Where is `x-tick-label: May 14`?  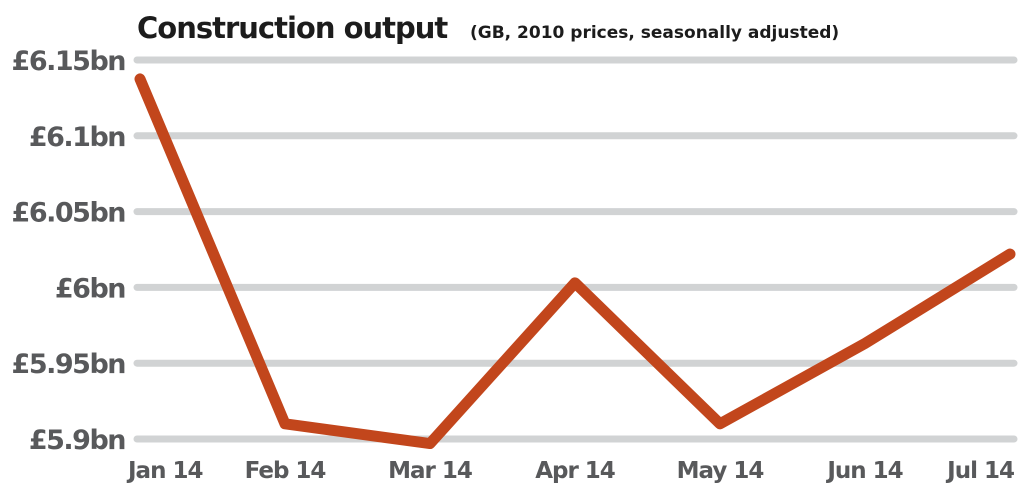 x-tick-label: May 14 is located at coordinates (720, 471).